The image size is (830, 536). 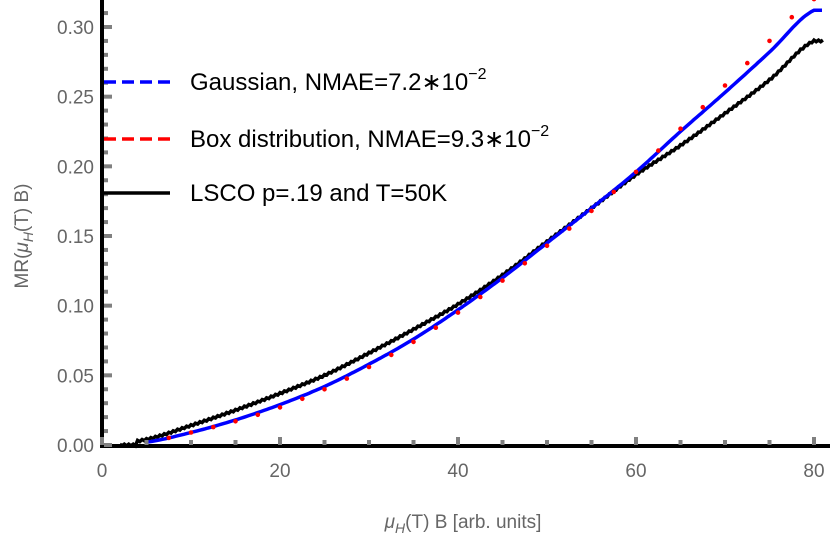 I want to click on y-tick-label: 0.30, so click(x=75, y=28).